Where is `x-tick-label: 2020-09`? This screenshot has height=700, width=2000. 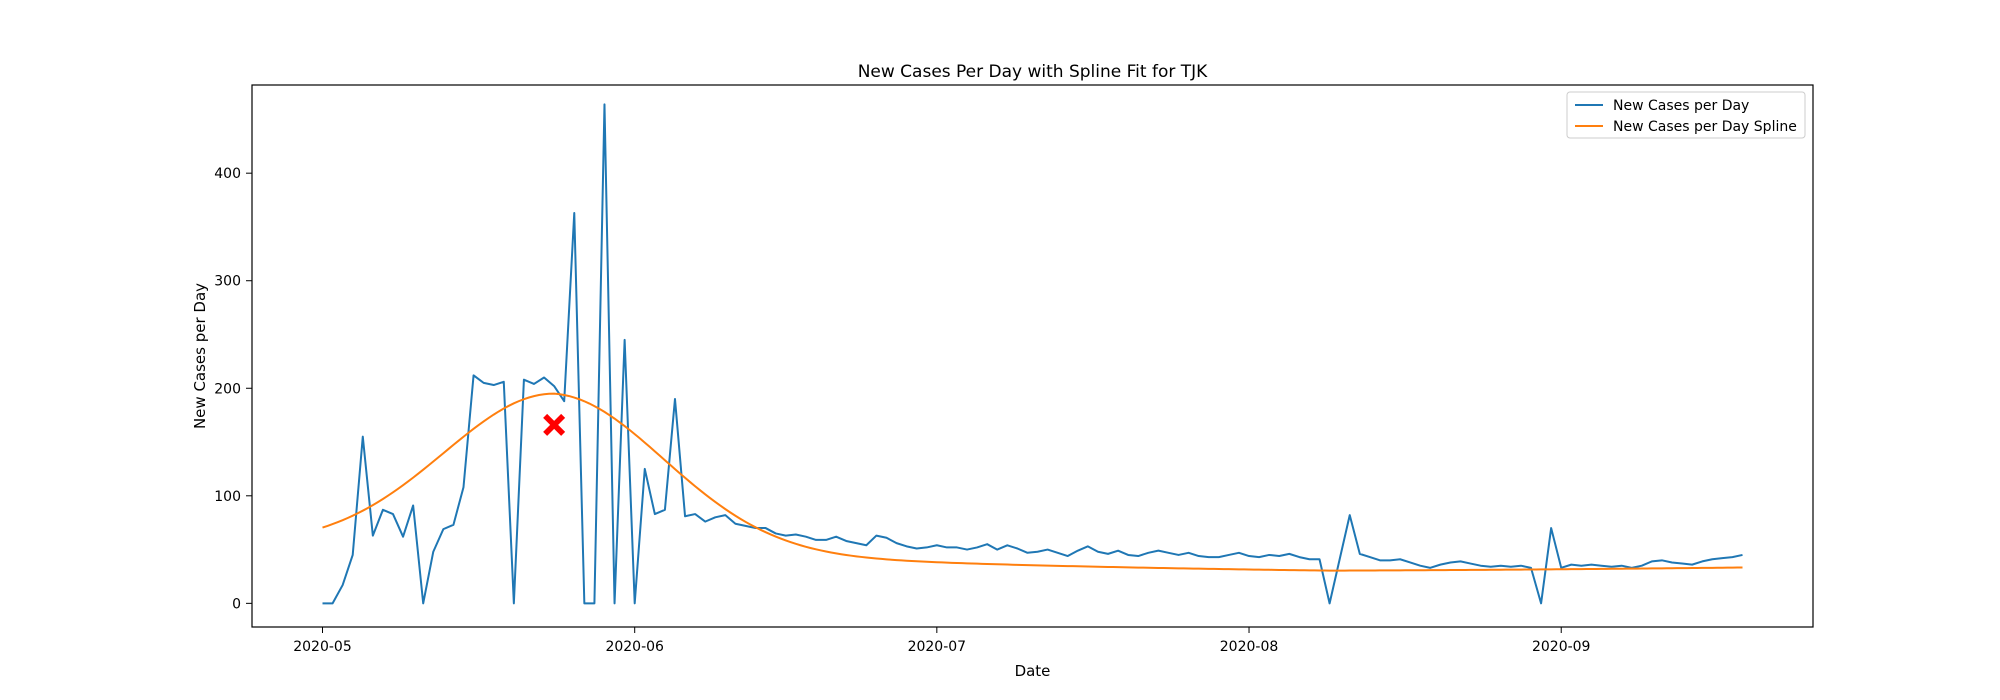
x-tick-label: 2020-09 is located at coordinates (1561, 647).